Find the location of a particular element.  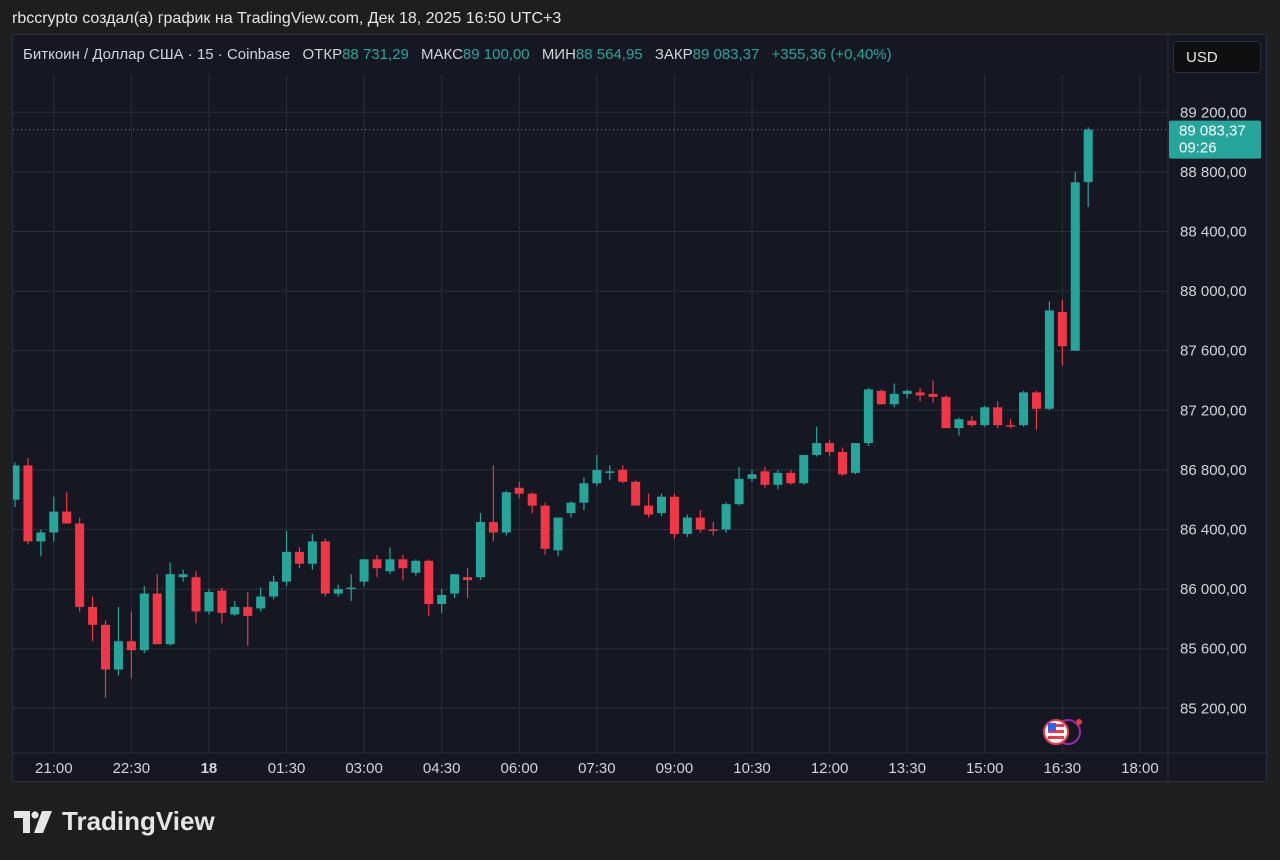

y-tick-label: 86 400,00 is located at coordinates (1213, 529).